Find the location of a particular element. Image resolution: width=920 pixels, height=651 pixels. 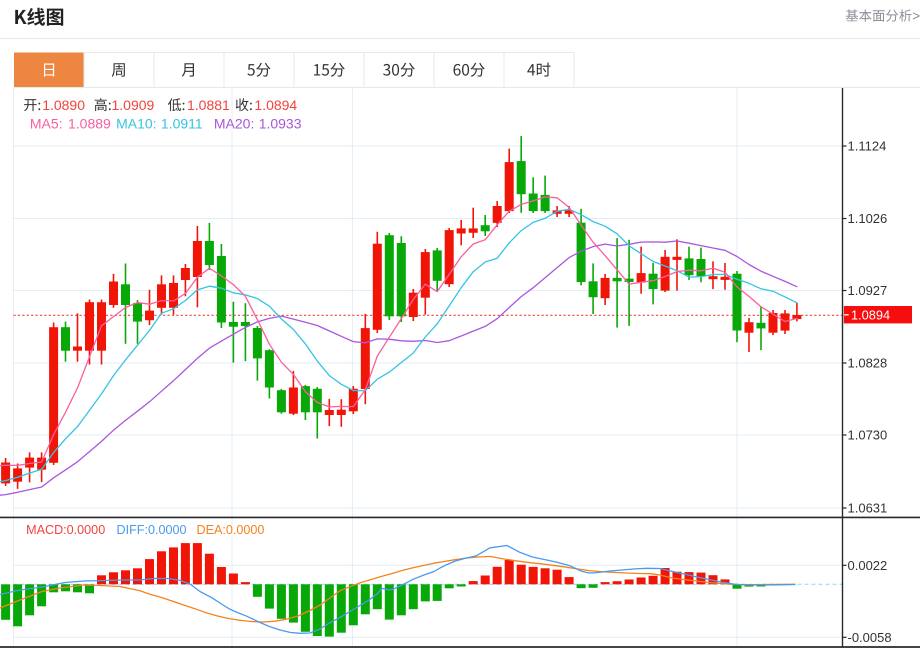

svg-text: MA5: is located at coordinates (46, 124).